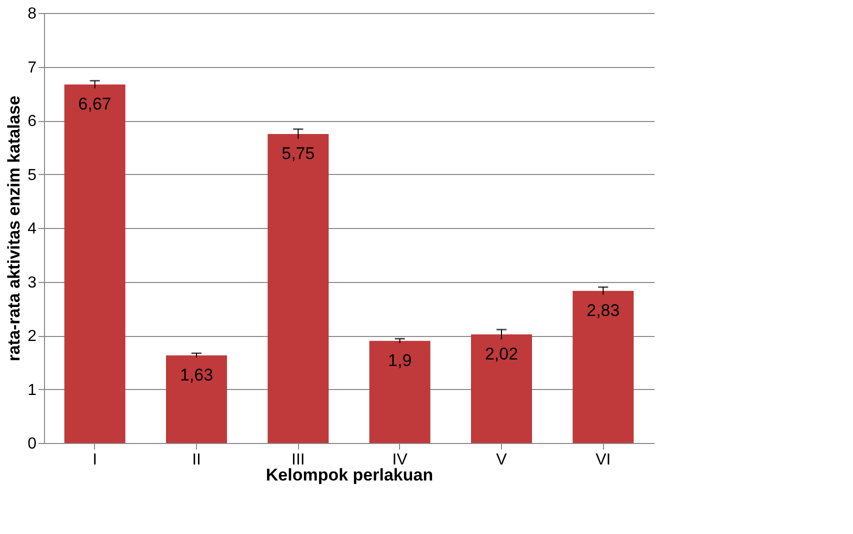 This screenshot has height=534, width=853. I want to click on y-tick-label: 0, so click(32, 444).